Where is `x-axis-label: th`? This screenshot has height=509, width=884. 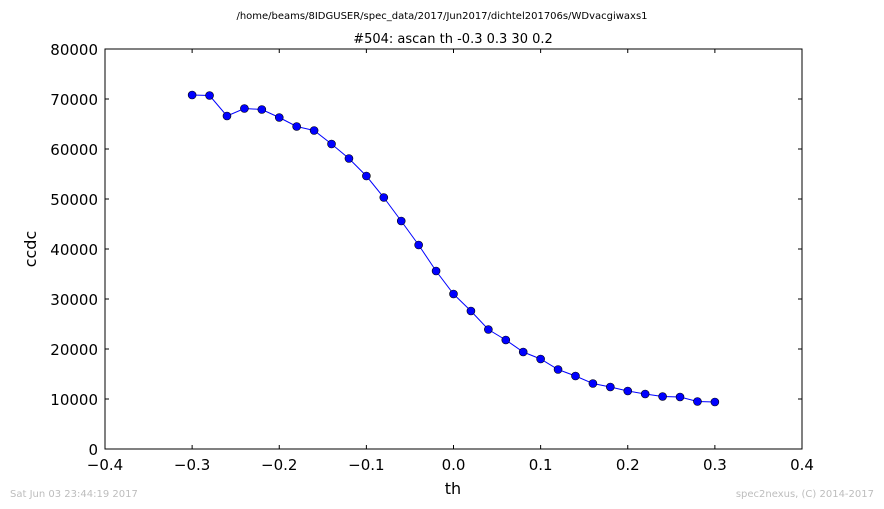 x-axis-label: th is located at coordinates (453, 488).